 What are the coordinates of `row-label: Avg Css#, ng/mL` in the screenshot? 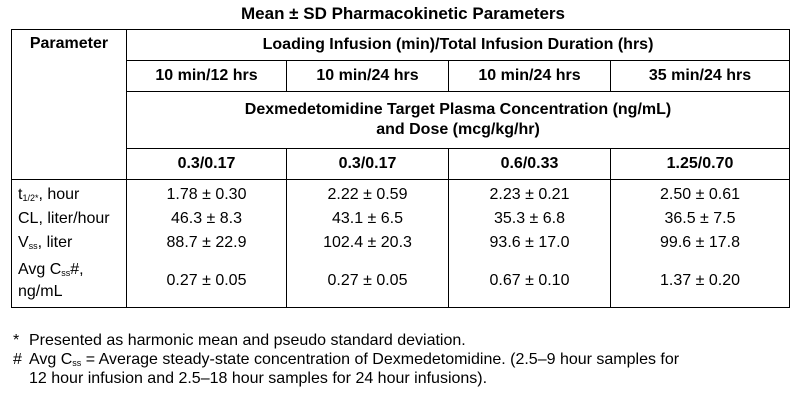 It's located at (69, 281).